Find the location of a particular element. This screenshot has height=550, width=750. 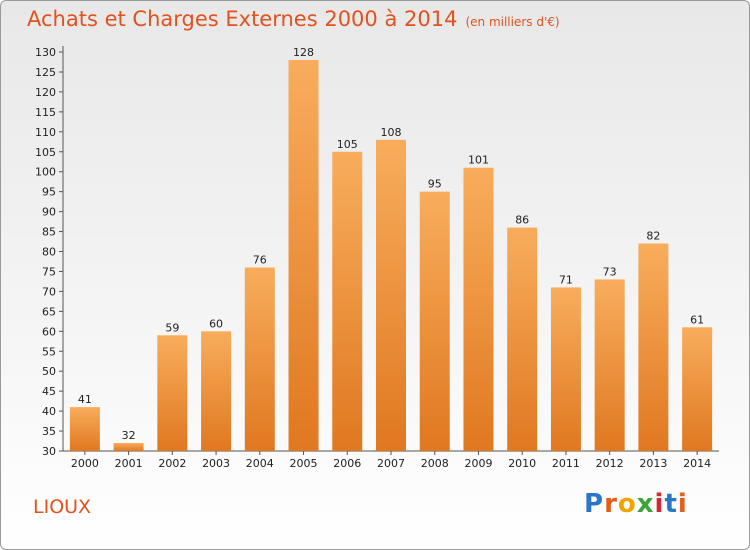

y-tick-label: 80 is located at coordinates (49, 252).